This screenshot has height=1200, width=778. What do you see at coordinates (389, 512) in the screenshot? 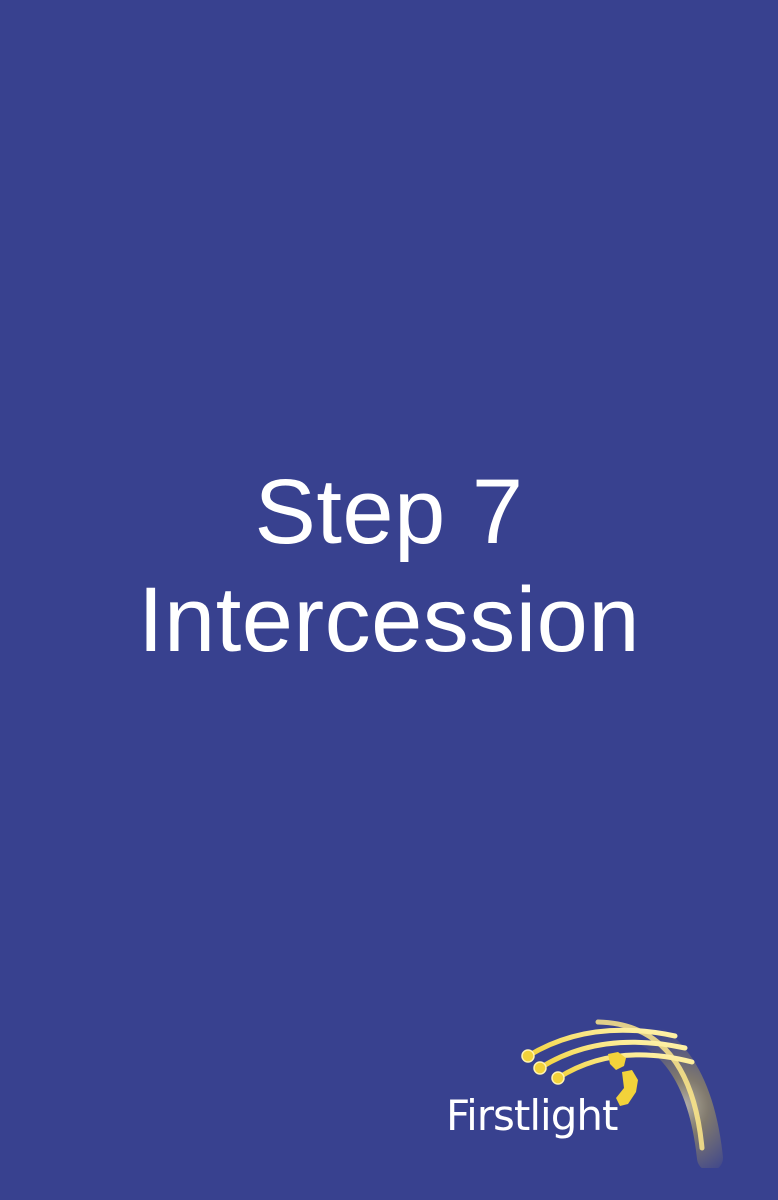
I see `step-title: Step 7` at bounding box center [389, 512].